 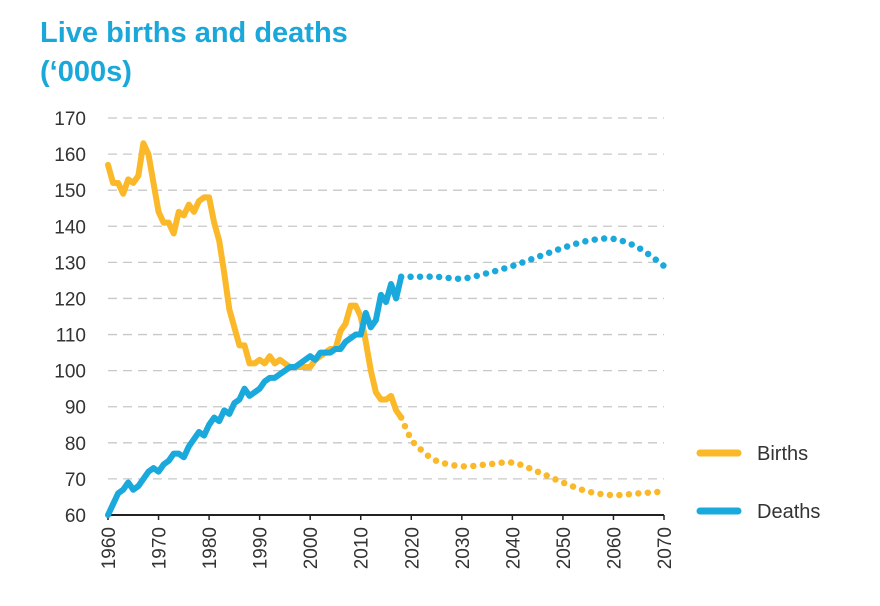 What do you see at coordinates (75, 444) in the screenshot?
I see `y-tick-label: 80` at bounding box center [75, 444].